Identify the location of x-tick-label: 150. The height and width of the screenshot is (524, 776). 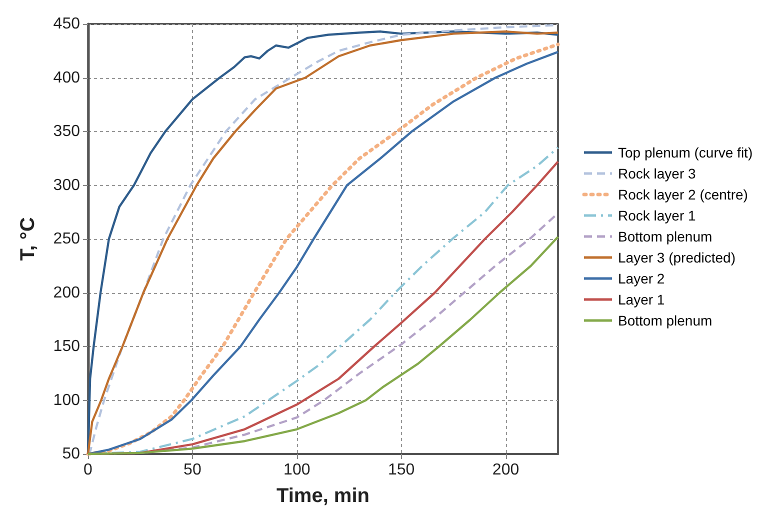
(401, 470).